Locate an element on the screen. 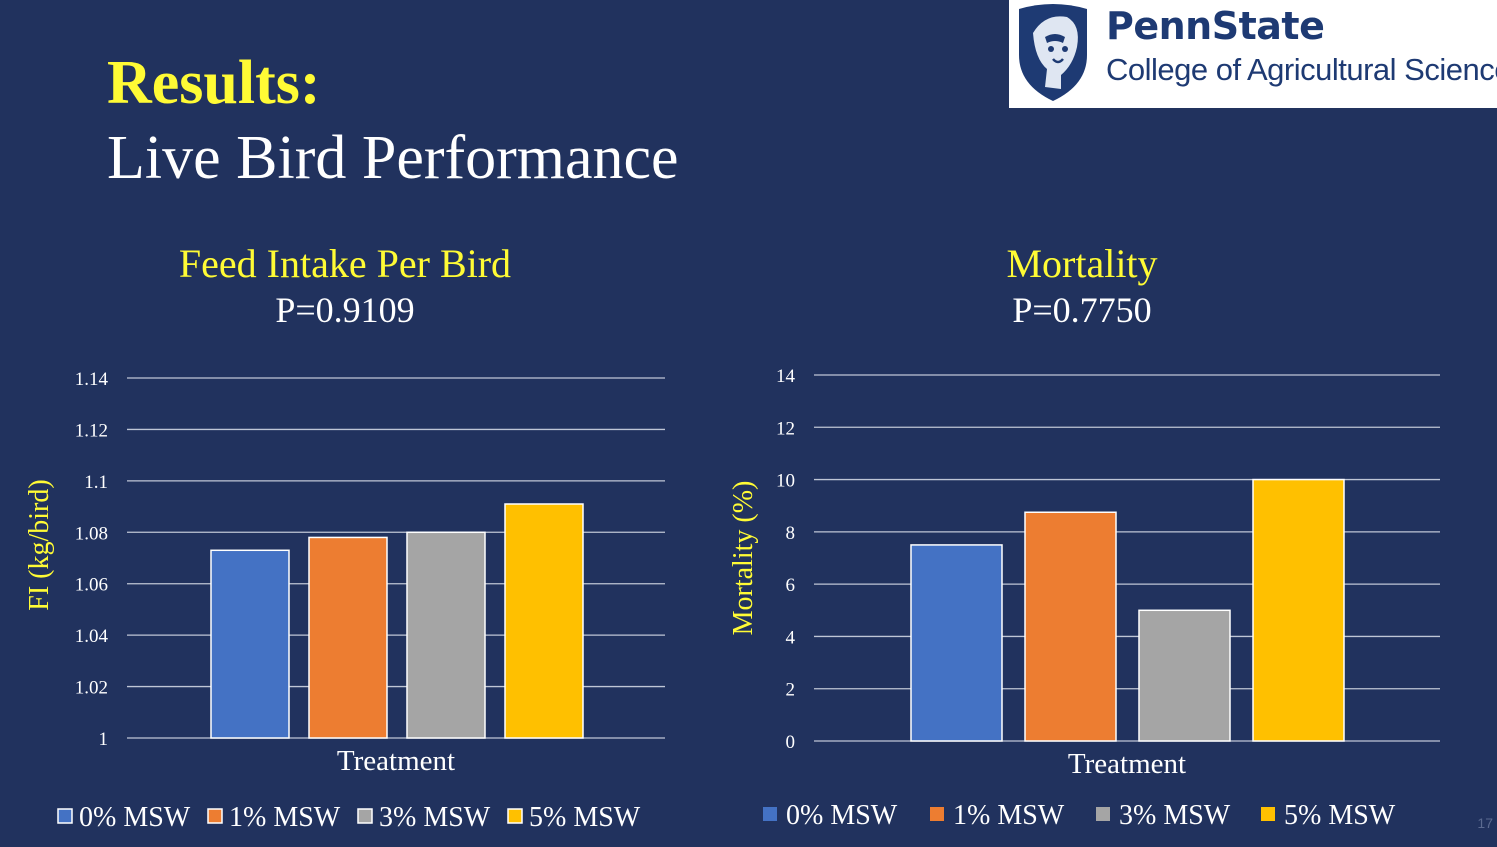 The image size is (1497, 847). chart1-title: Feed Intake Per Bird is located at coordinates (345, 263).